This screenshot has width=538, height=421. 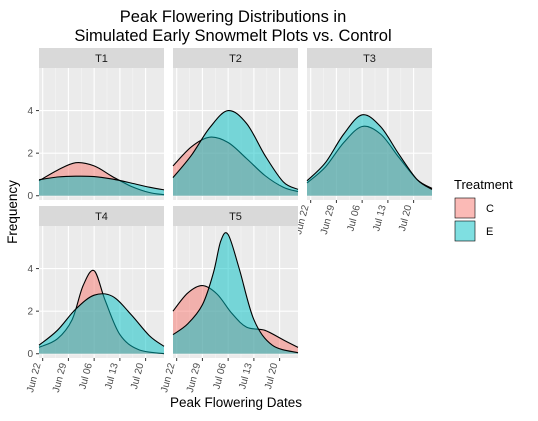 I want to click on facet-strip-label: T1, so click(x=101, y=59).